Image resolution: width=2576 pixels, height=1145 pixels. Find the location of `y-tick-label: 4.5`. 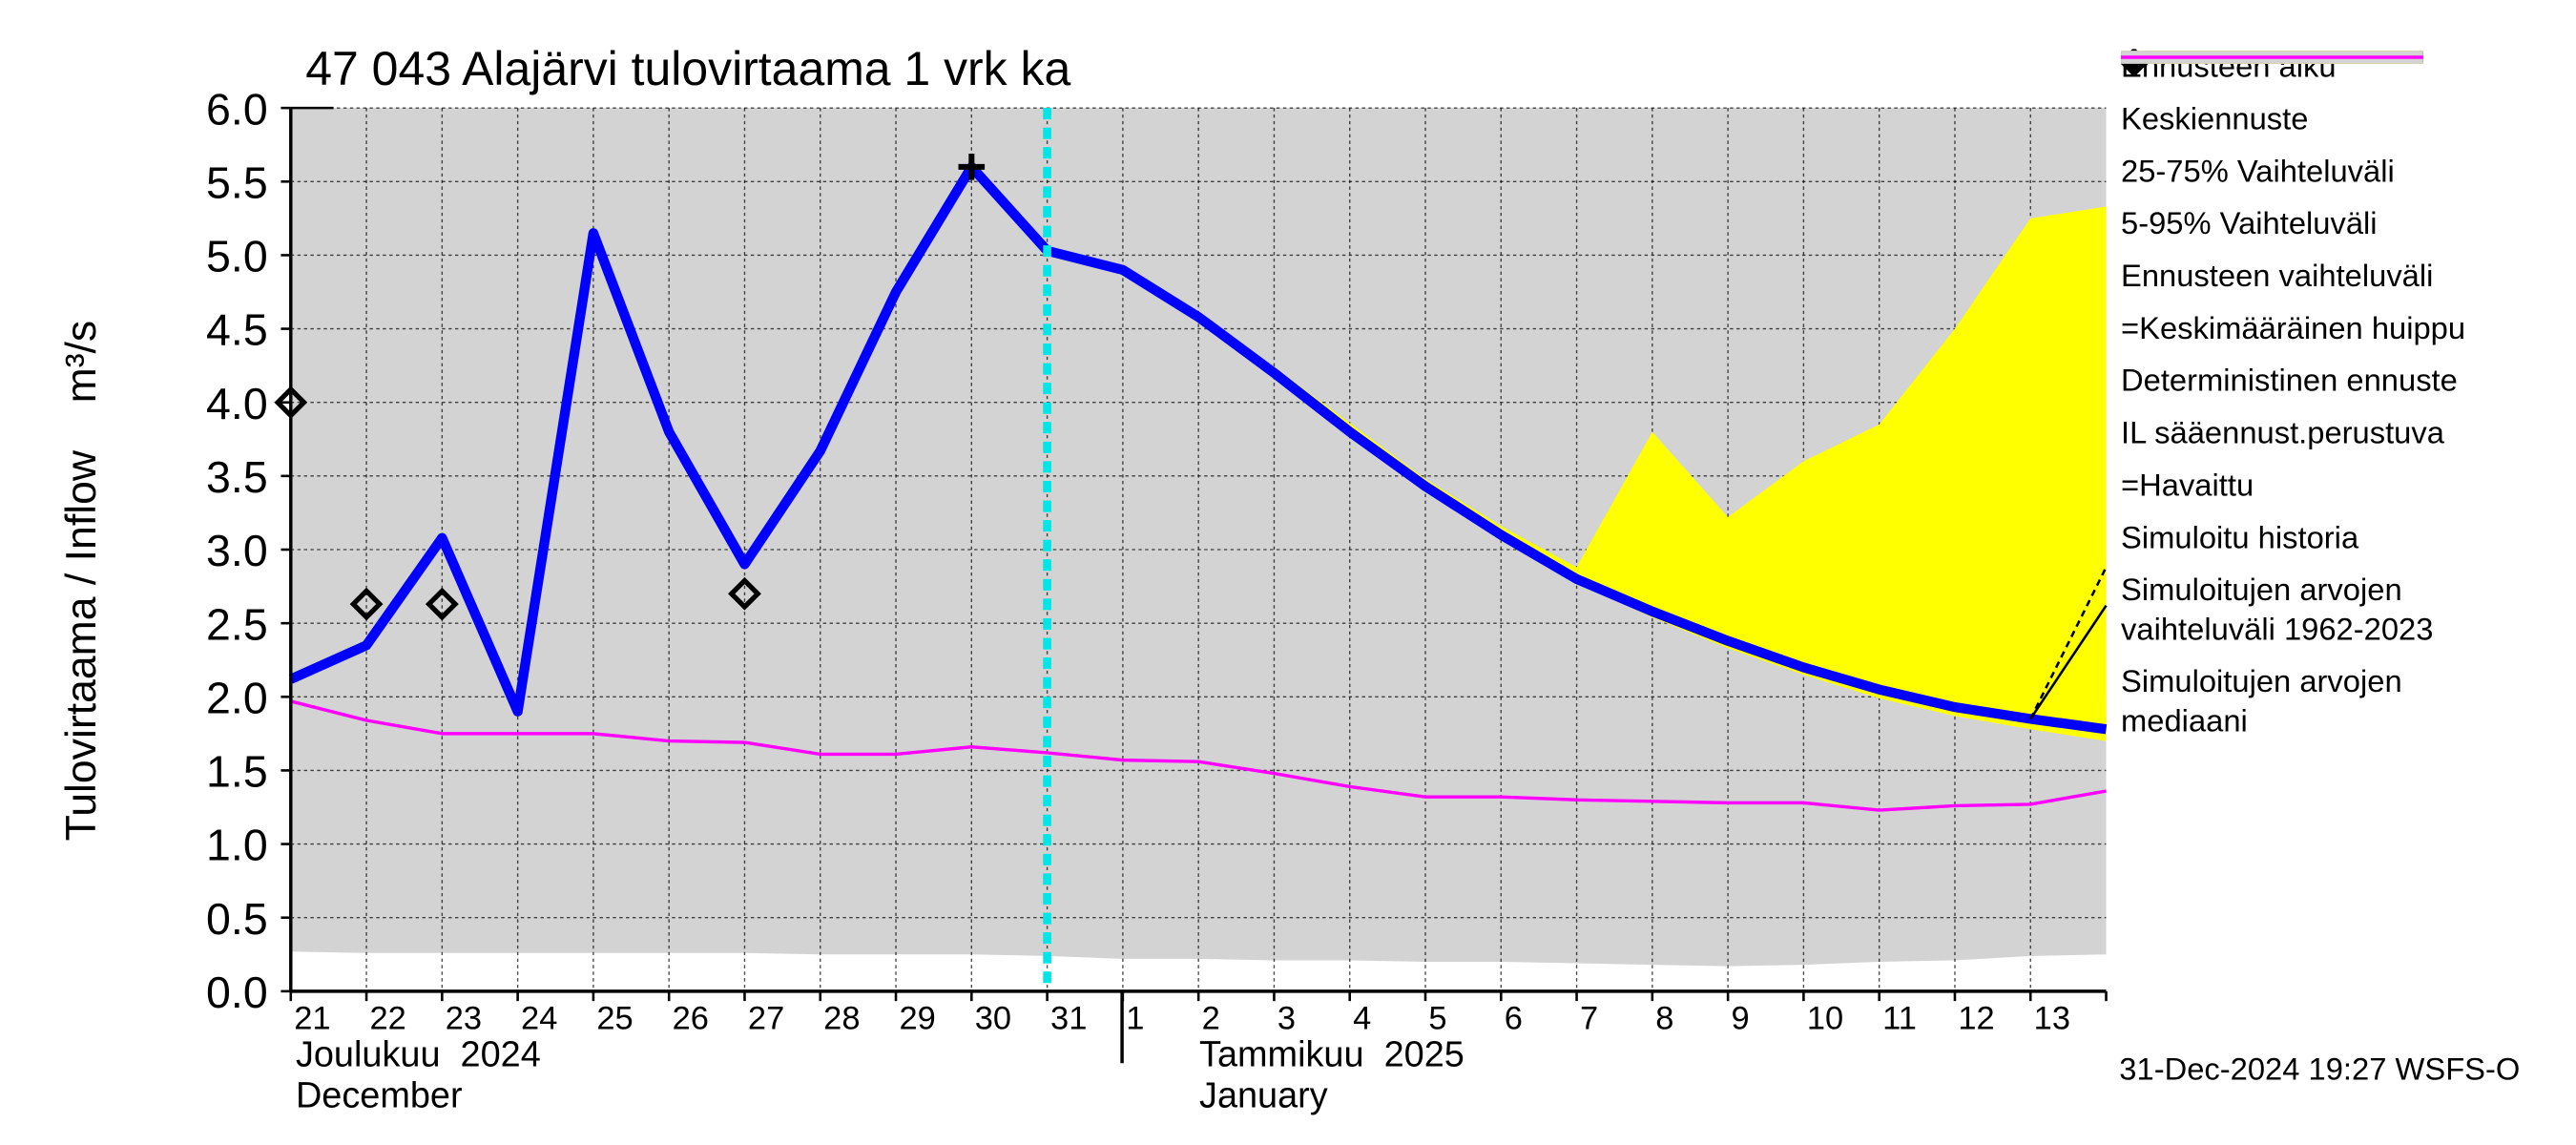

y-tick-label: 4.5 is located at coordinates (237, 330).